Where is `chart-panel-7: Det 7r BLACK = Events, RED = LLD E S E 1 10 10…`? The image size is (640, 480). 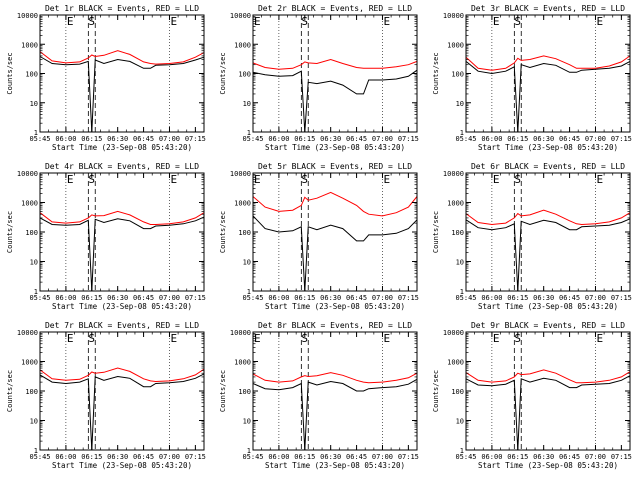
chart-panel-7: Det 7r BLACK = Events, RED = LLD E S E 1 10 10… is located at coordinates (106, 395).